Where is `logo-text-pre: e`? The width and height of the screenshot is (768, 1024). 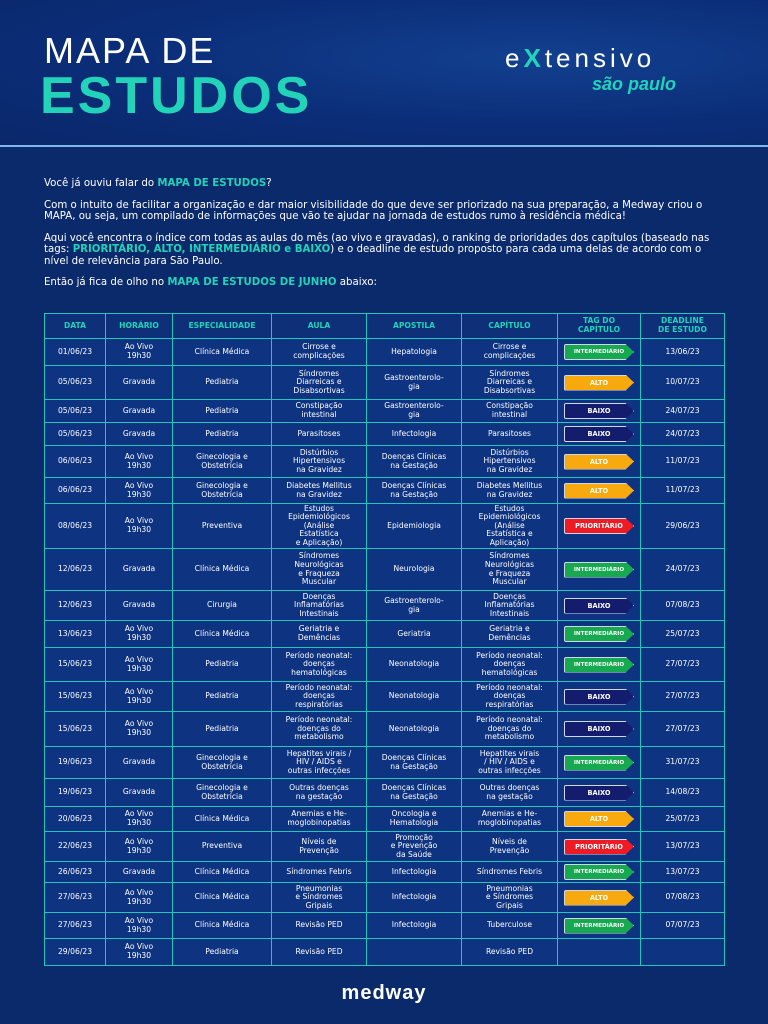
logo-text-pre: e is located at coordinates (514, 58).